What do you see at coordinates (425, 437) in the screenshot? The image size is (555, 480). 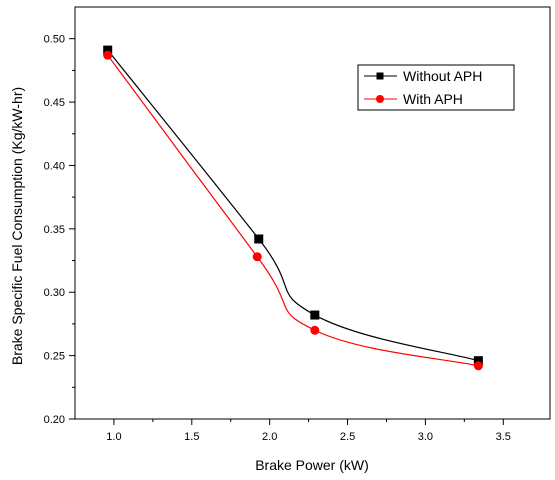 I see `x-tick-label: 3.0` at bounding box center [425, 437].